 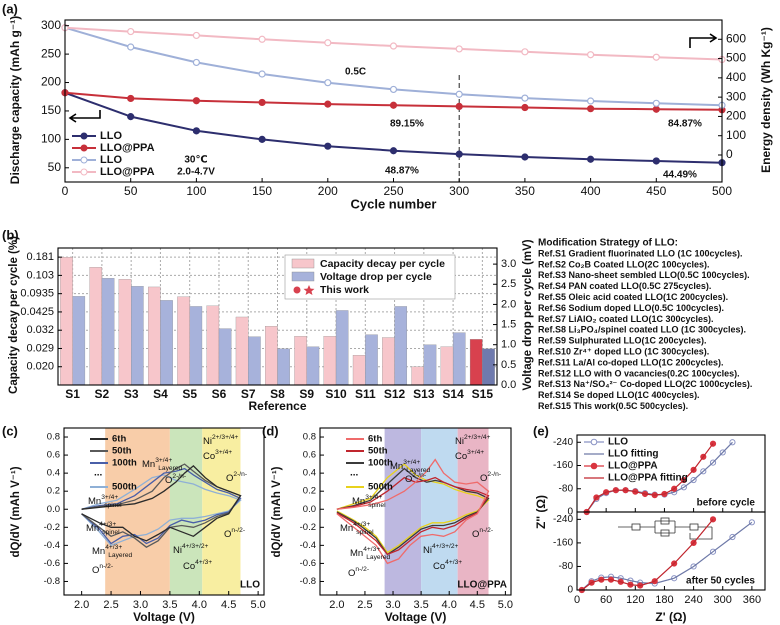 What do you see at coordinates (277, 394) in the screenshot?
I see `x-tick-label: S8` at bounding box center [277, 394].